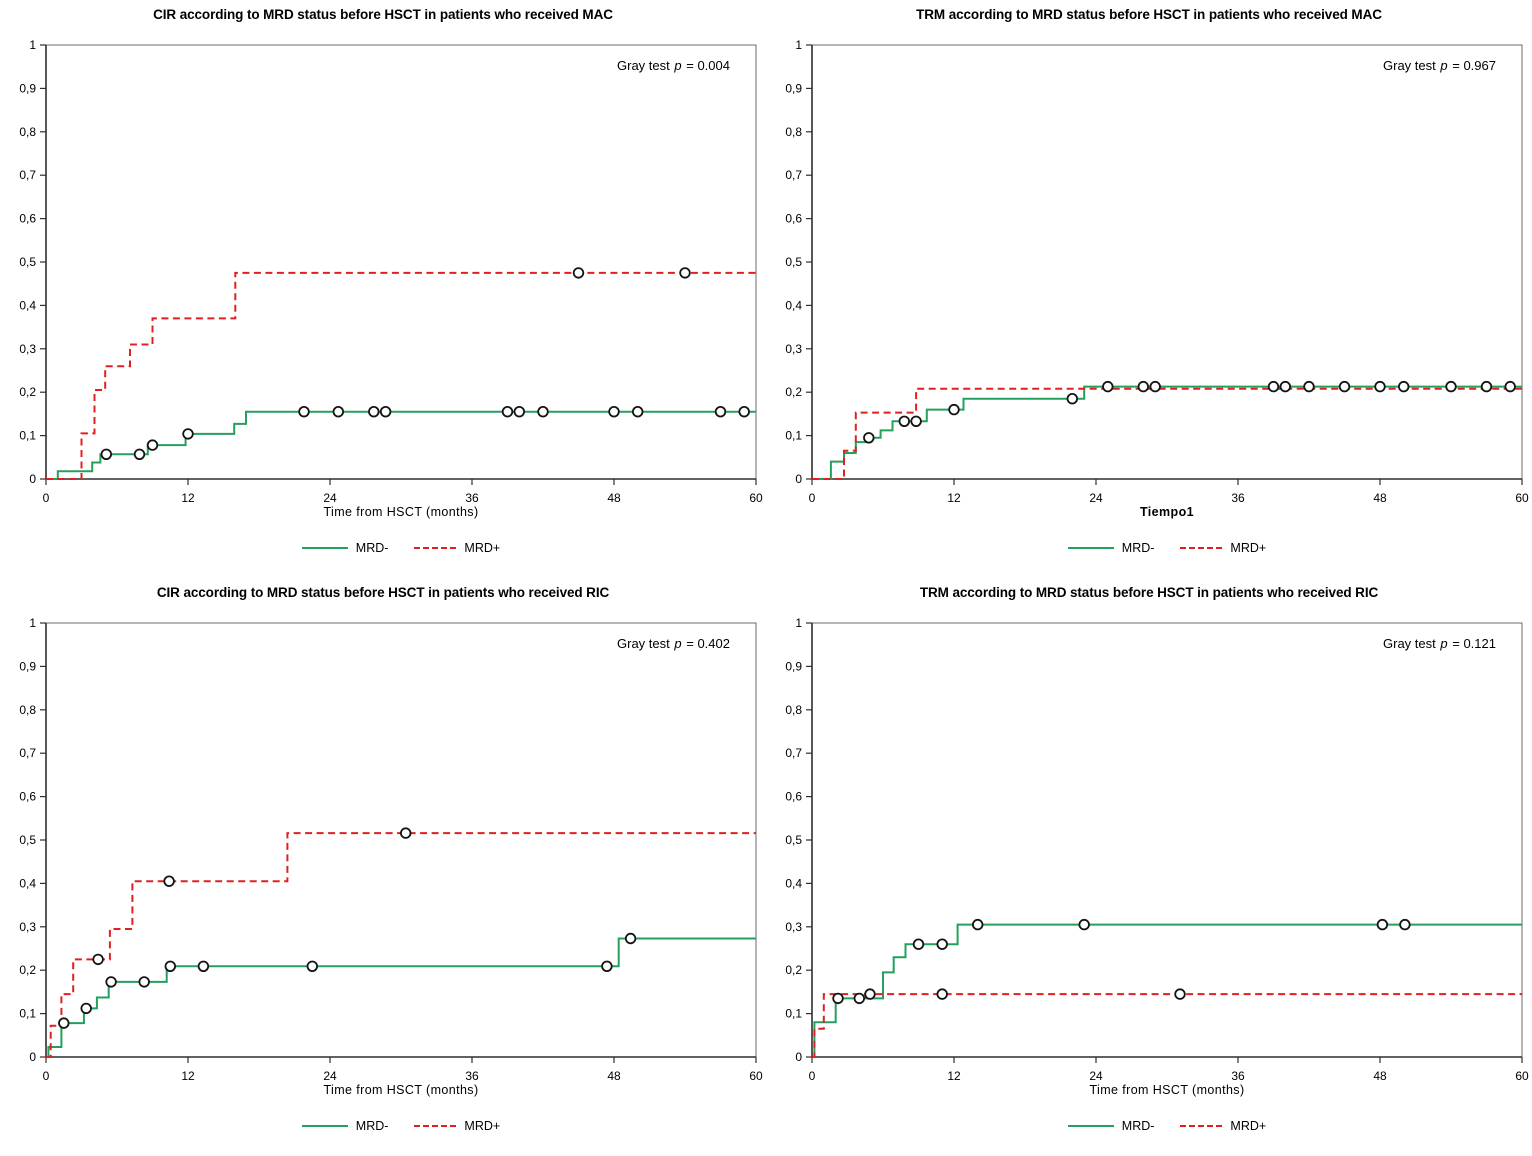 This screenshot has width=1532, height=1156. Describe the element at coordinates (708, 643) in the screenshot. I see `annotation-value: = 0.402` at that location.